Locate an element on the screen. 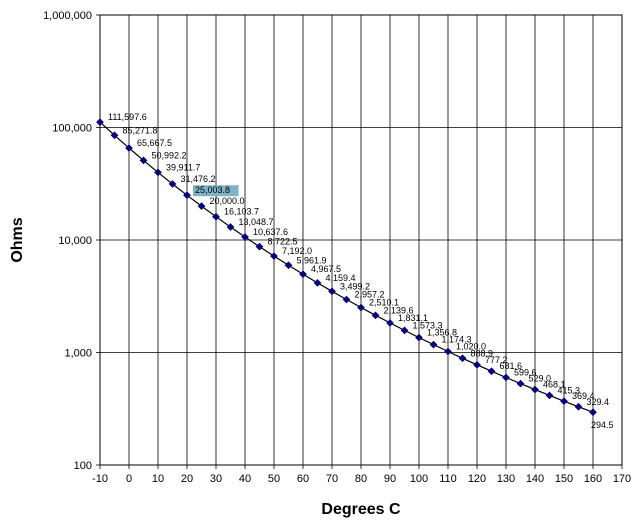 This screenshot has height=526, width=640. data-label: 468.1 is located at coordinates (554, 385).